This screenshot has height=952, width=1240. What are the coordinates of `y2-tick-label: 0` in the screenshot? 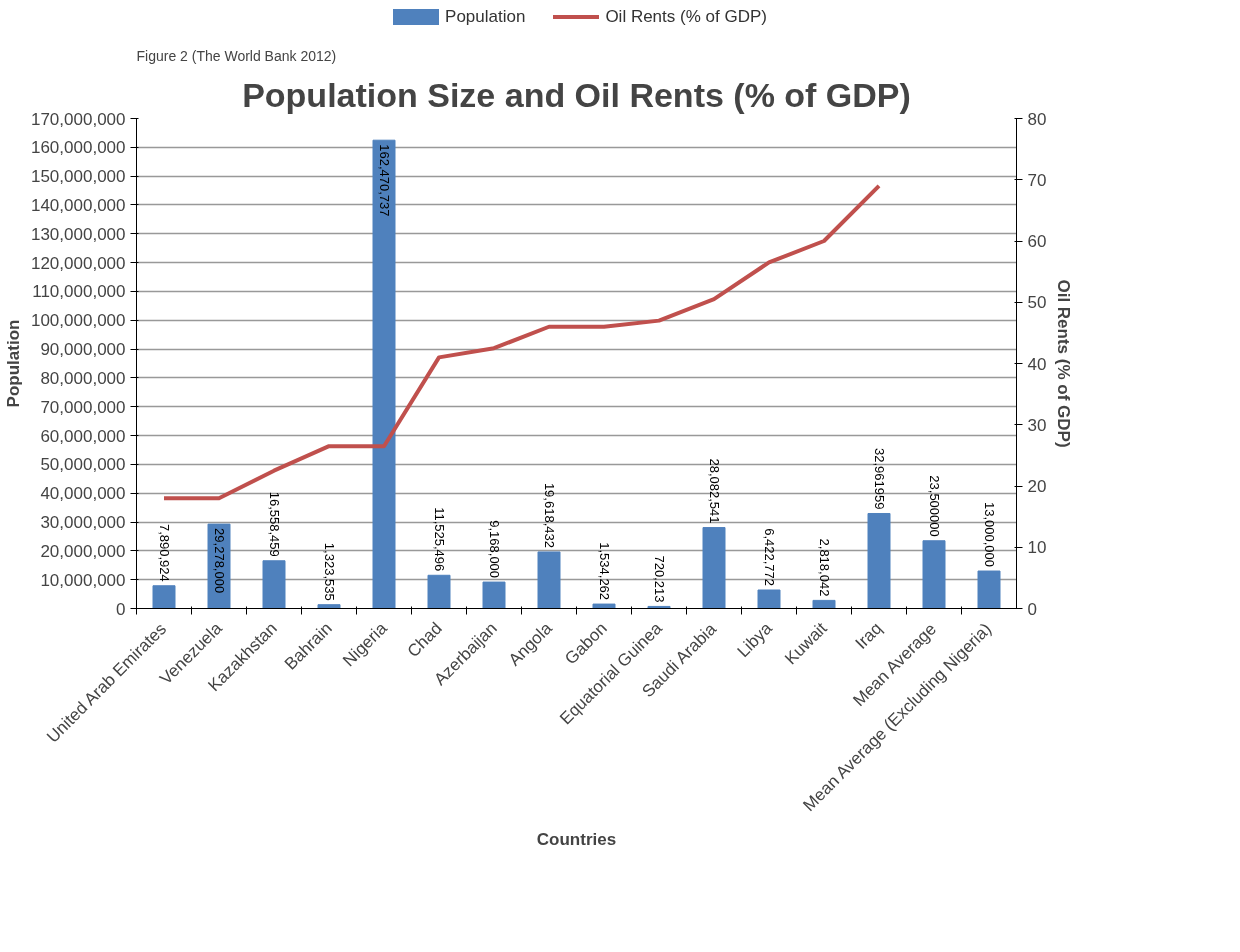 It's located at (1032, 609).